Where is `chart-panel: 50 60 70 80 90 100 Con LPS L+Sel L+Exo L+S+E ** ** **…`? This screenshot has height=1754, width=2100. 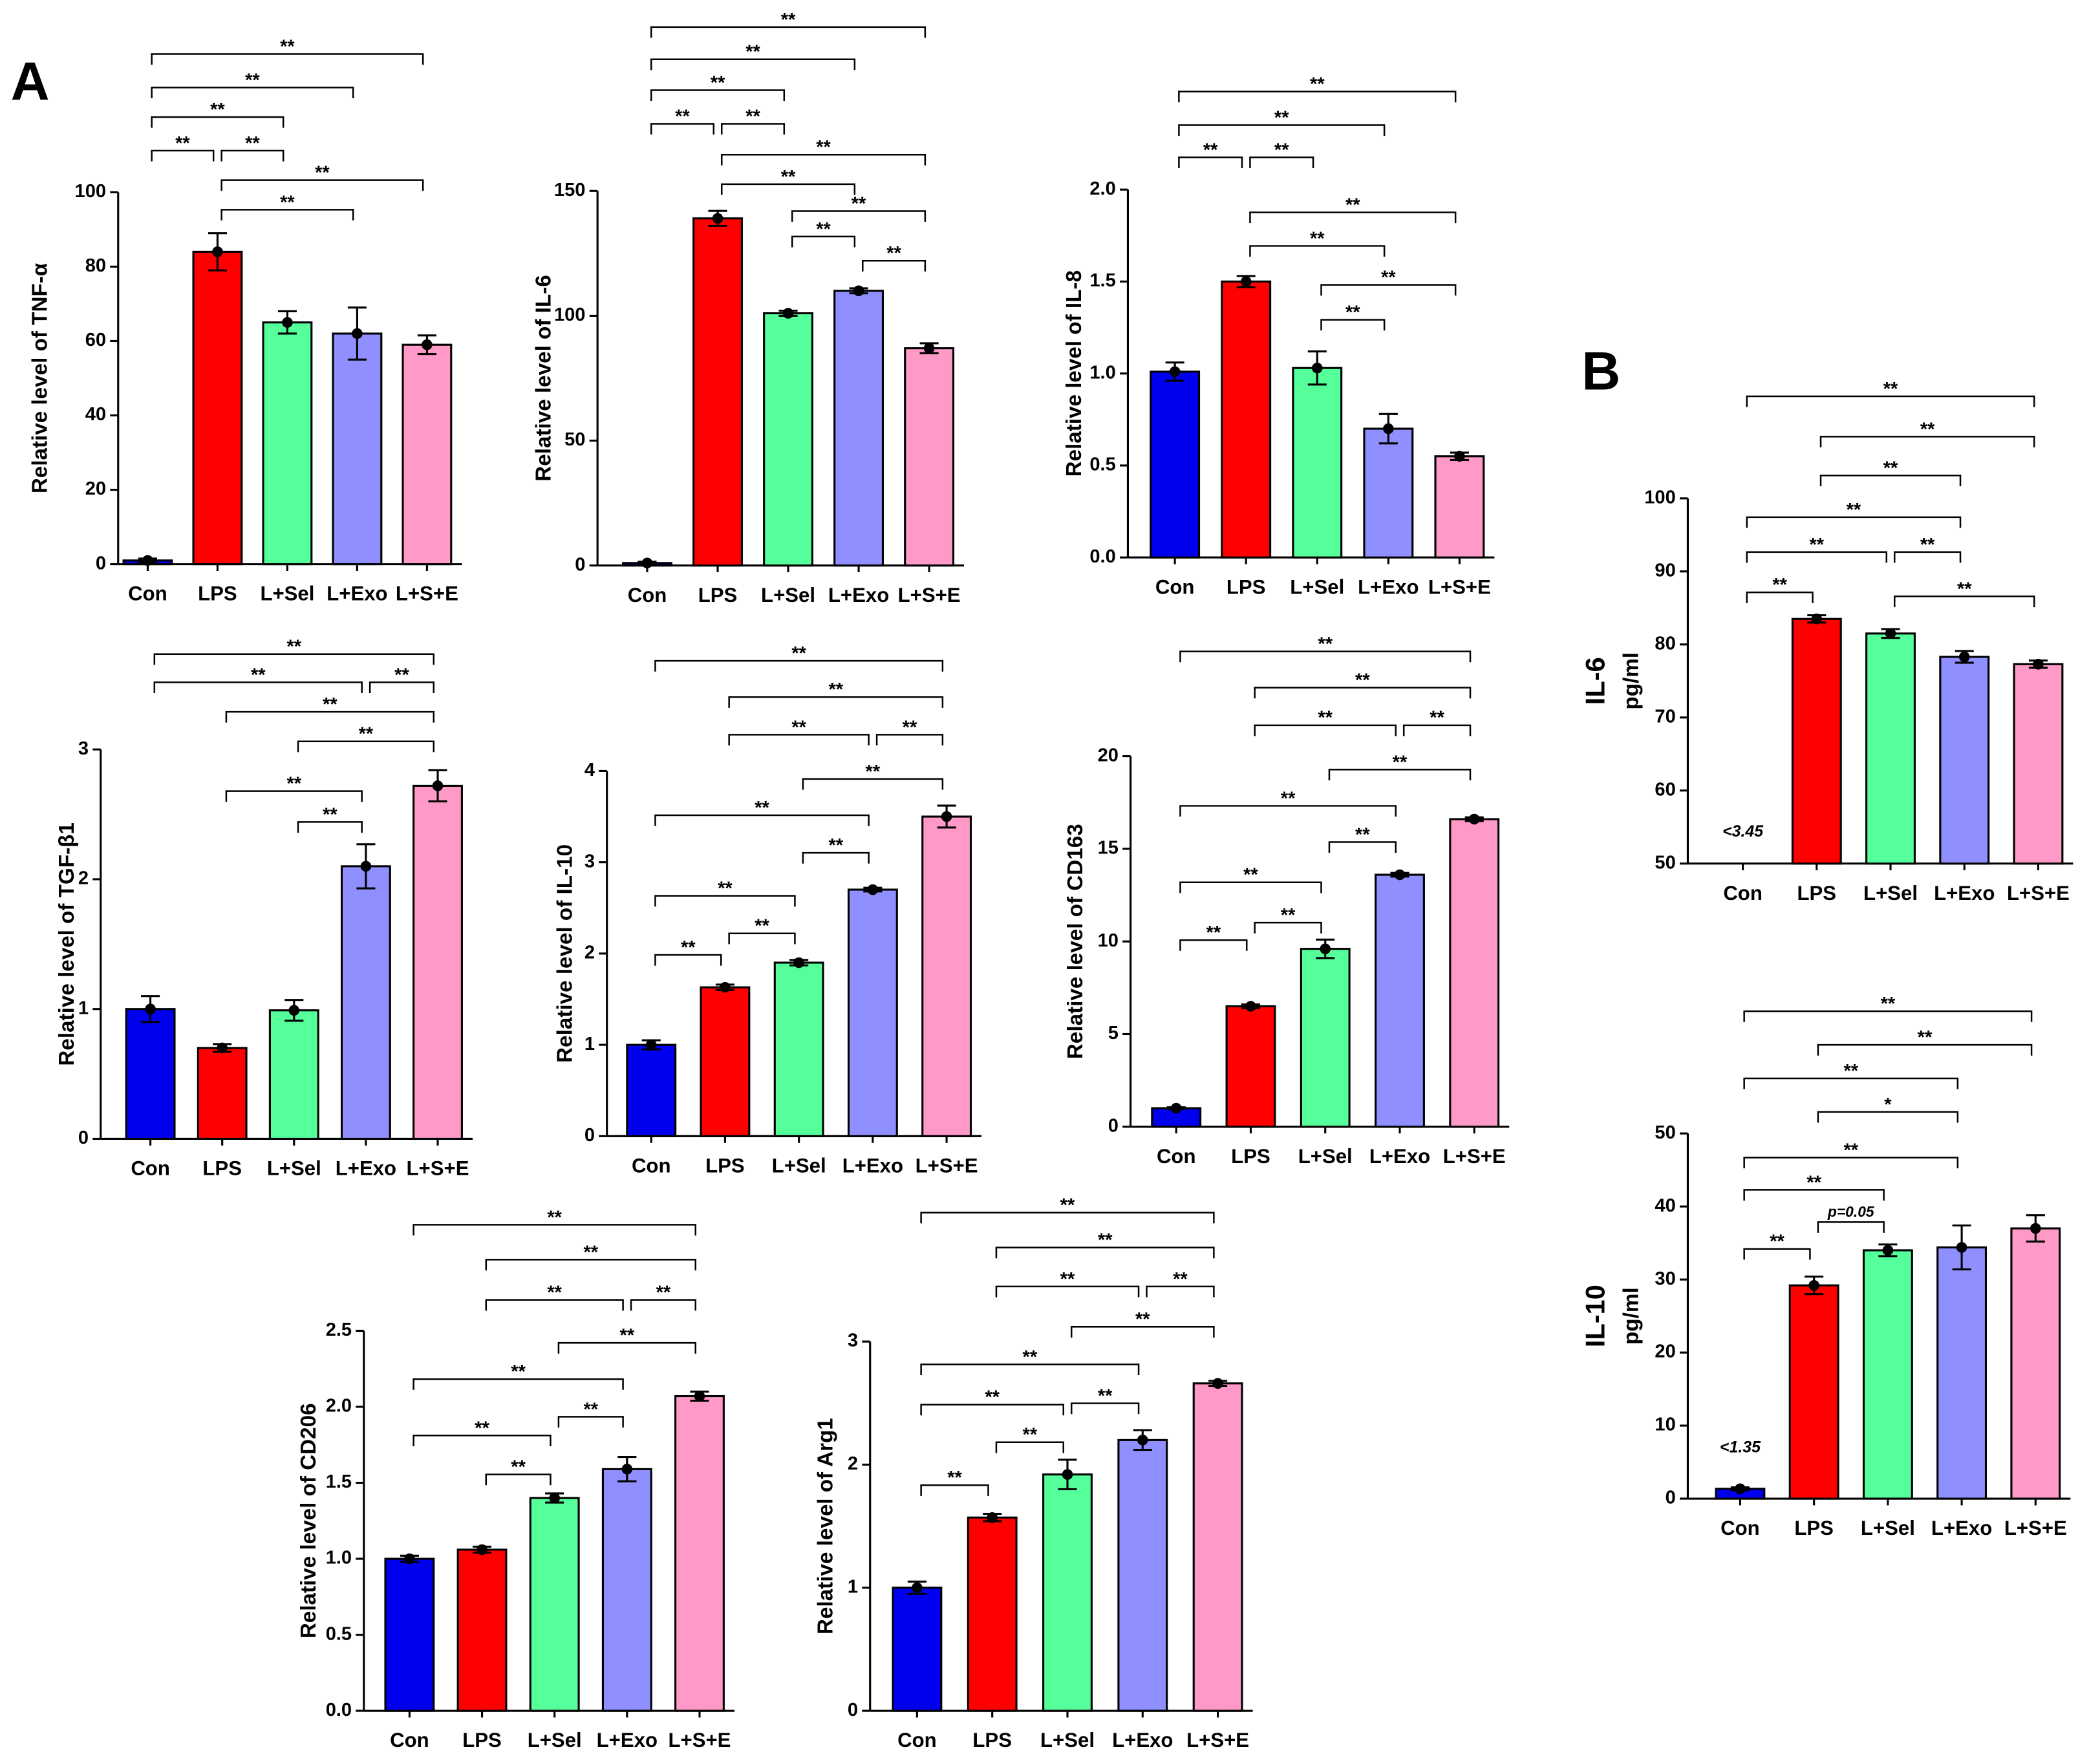
chart-panel: 50 60 70 80 90 100 Con LPS L+Sel L+Exo L+S+E ** ** **… is located at coordinates (1826, 641).